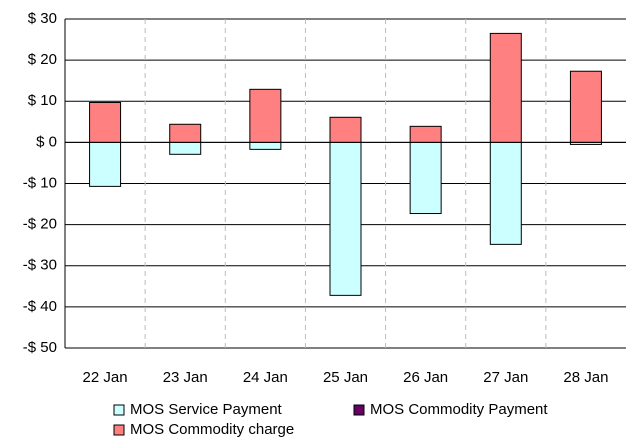 The width and height of the screenshot is (627, 448). What do you see at coordinates (585, 377) in the screenshot?
I see `x-tick-label: 28 Jan` at bounding box center [585, 377].